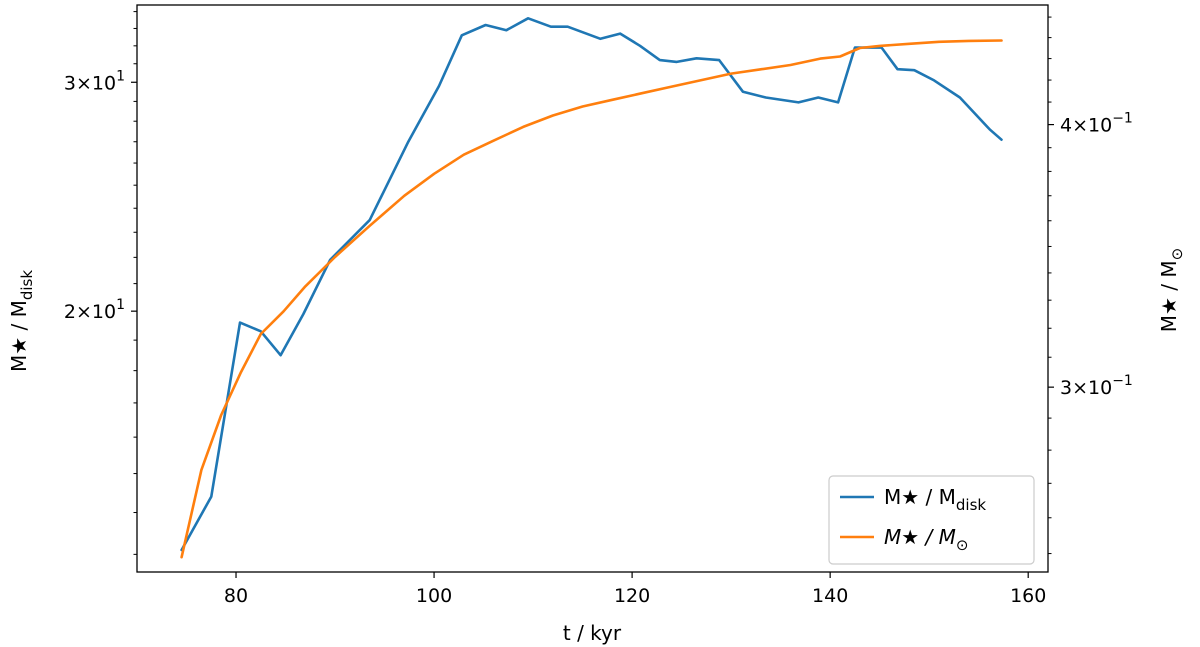 Image resolution: width=1200 pixels, height=647 pixels. I want to click on y-left-axis-label: M★ / Mdisk, so click(21, 321).